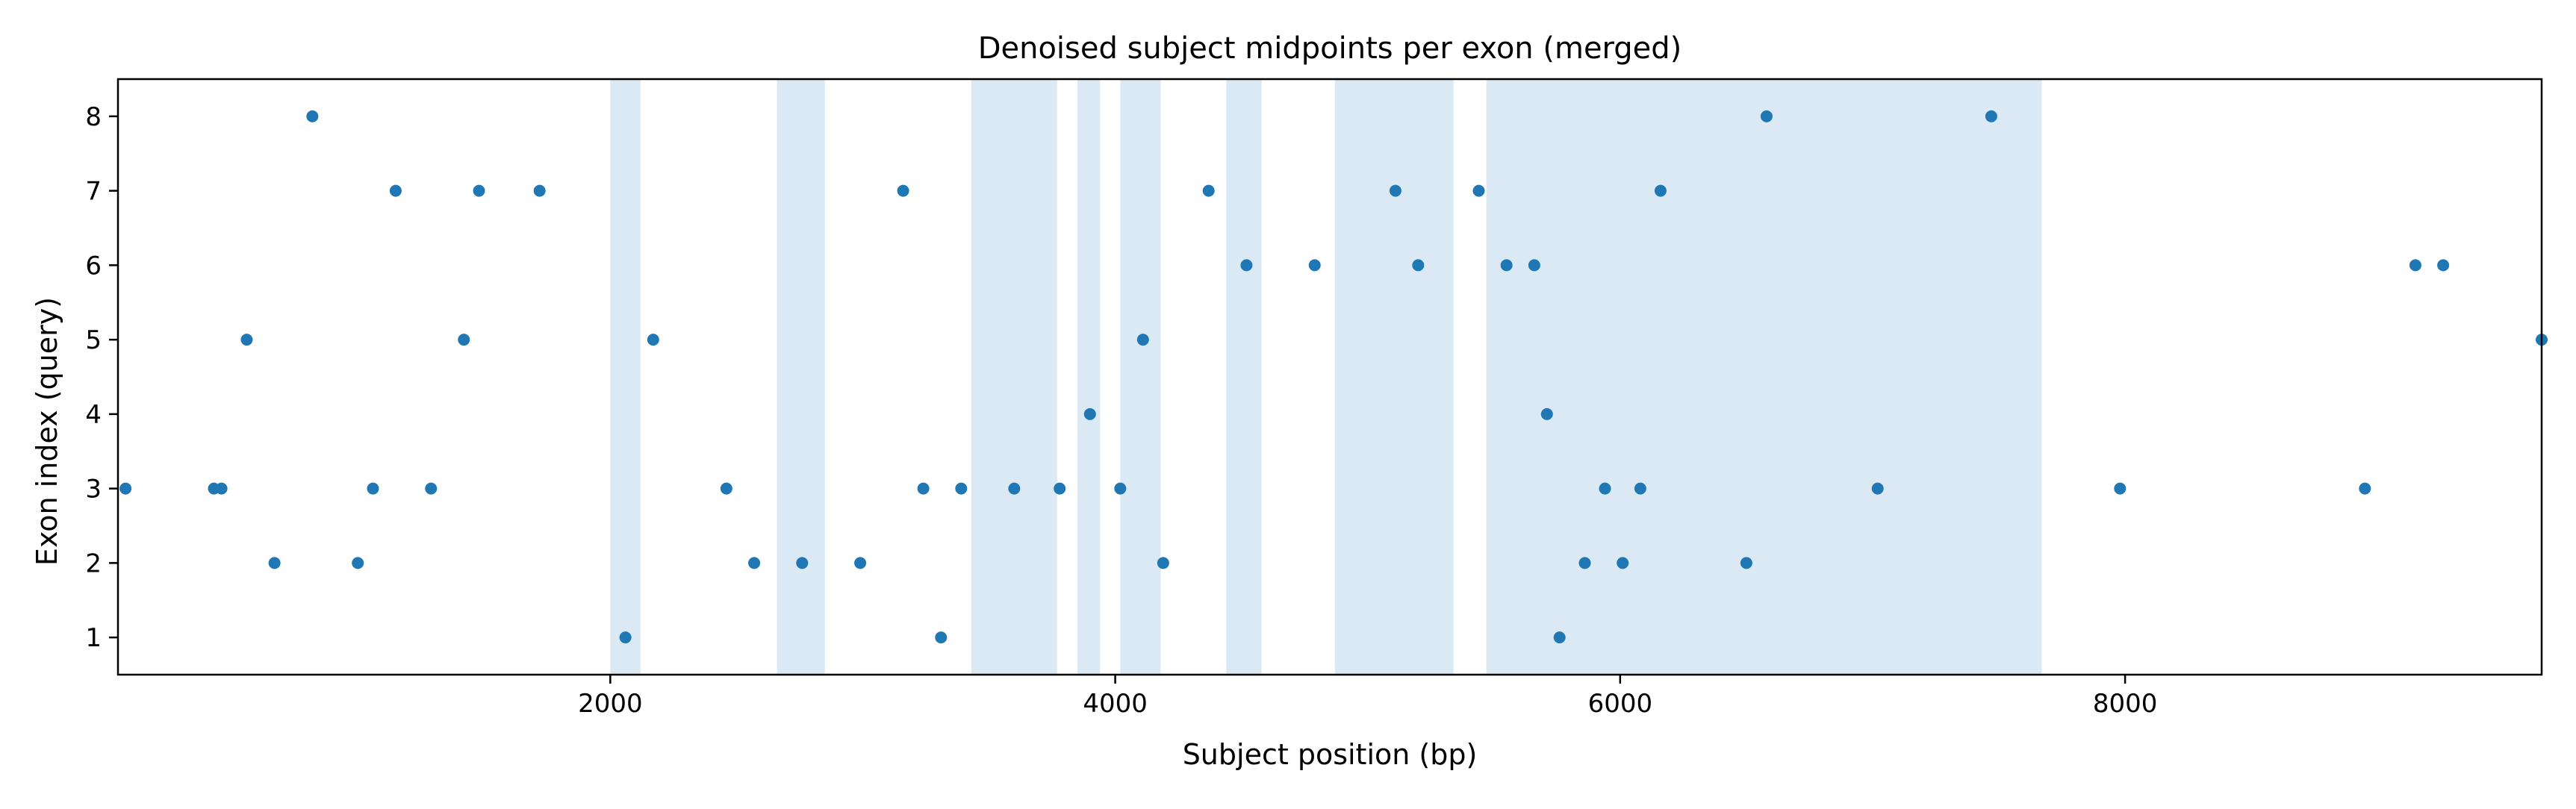 Image resolution: width=2576 pixels, height=809 pixels. What do you see at coordinates (1330, 755) in the screenshot?
I see `x-axis-label: Subject position (bp)` at bounding box center [1330, 755].